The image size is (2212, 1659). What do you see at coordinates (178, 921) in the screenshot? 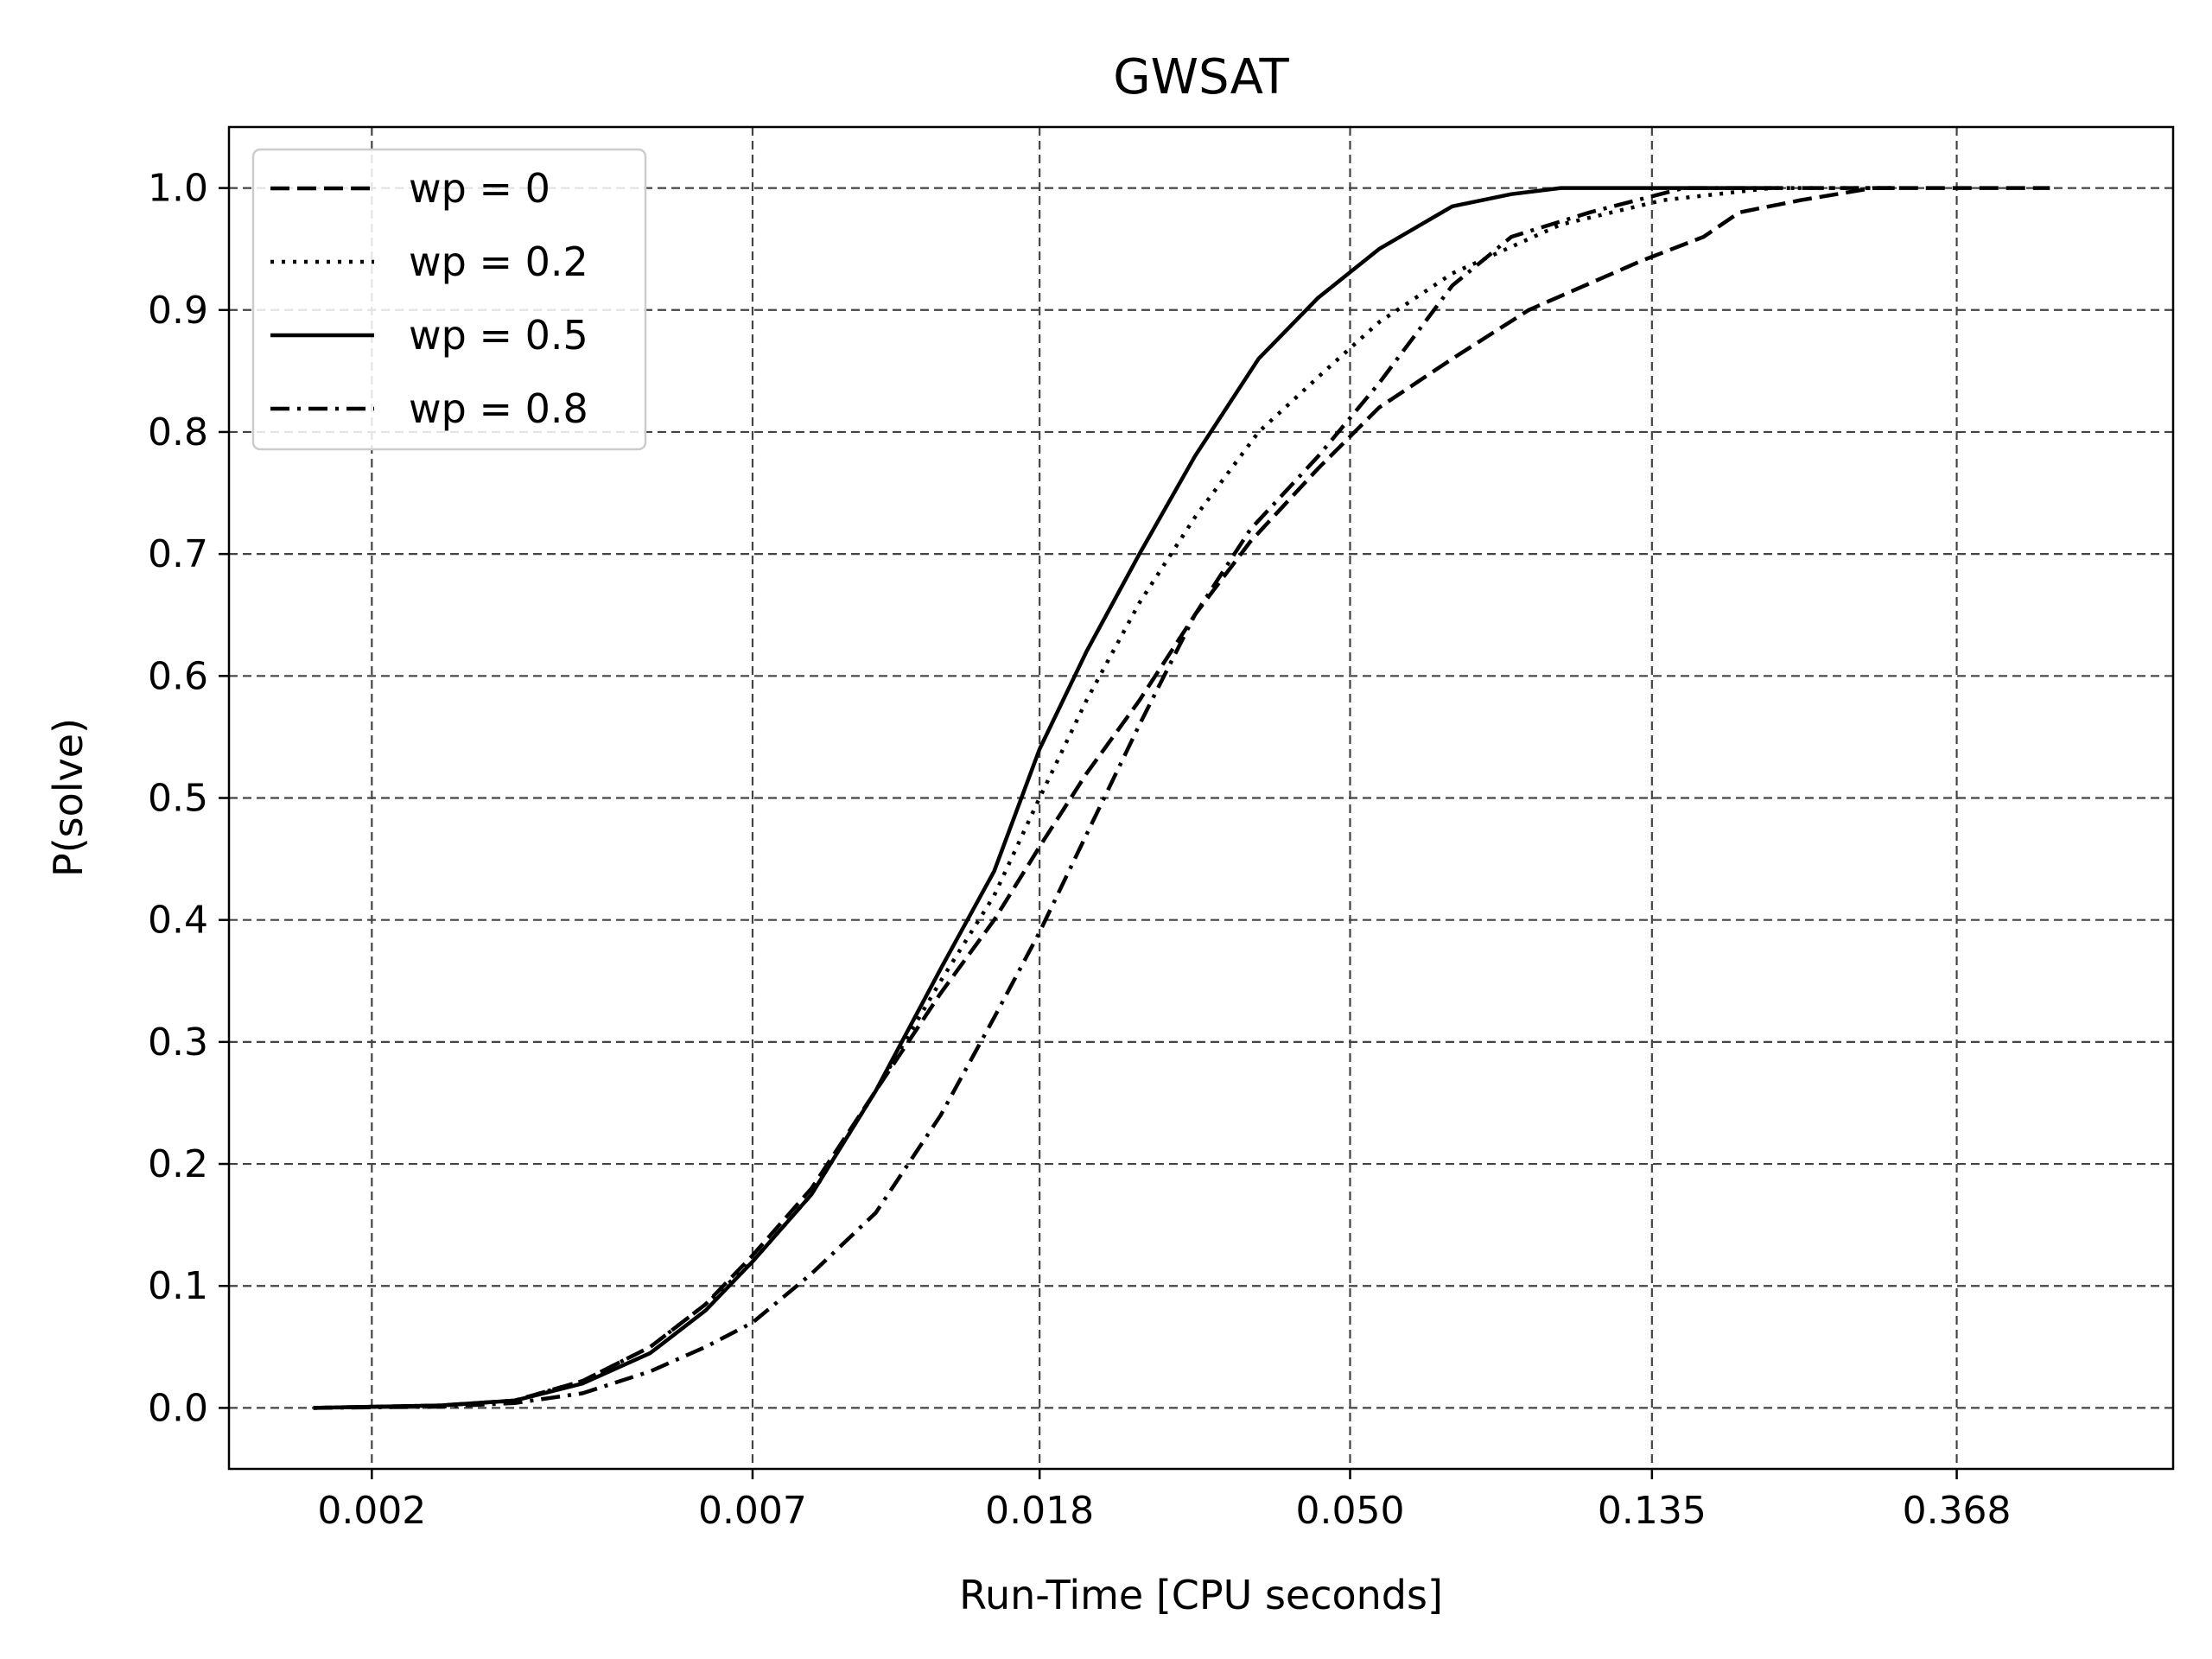
I see `y-tick-label: 0.4` at bounding box center [178, 921].